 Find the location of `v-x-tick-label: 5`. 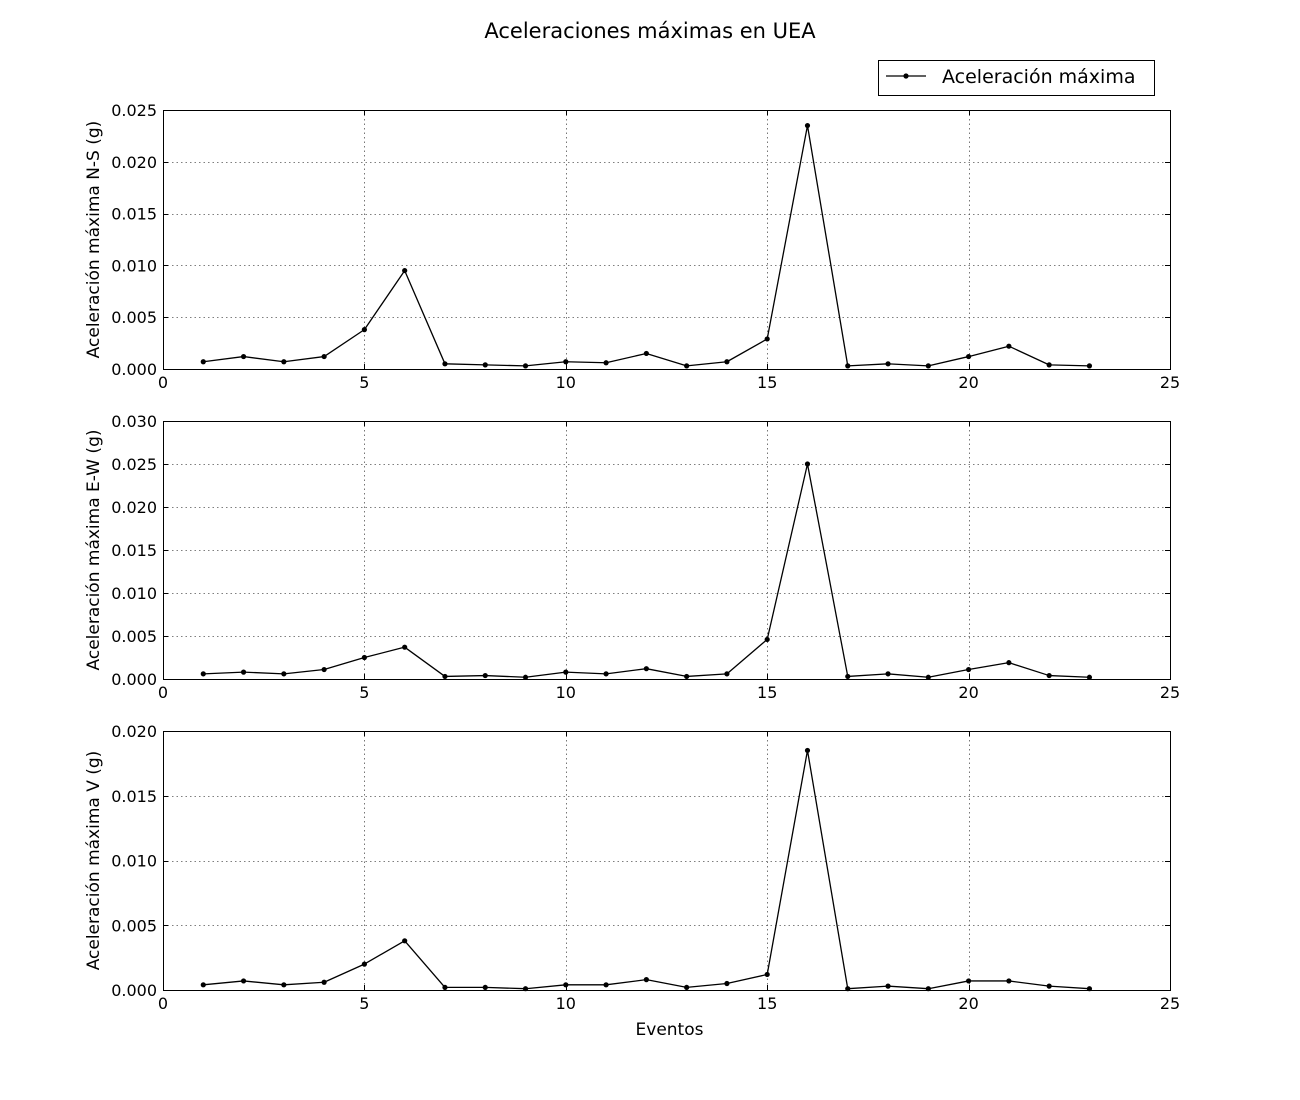

v-x-tick-label: 5 is located at coordinates (364, 1003).